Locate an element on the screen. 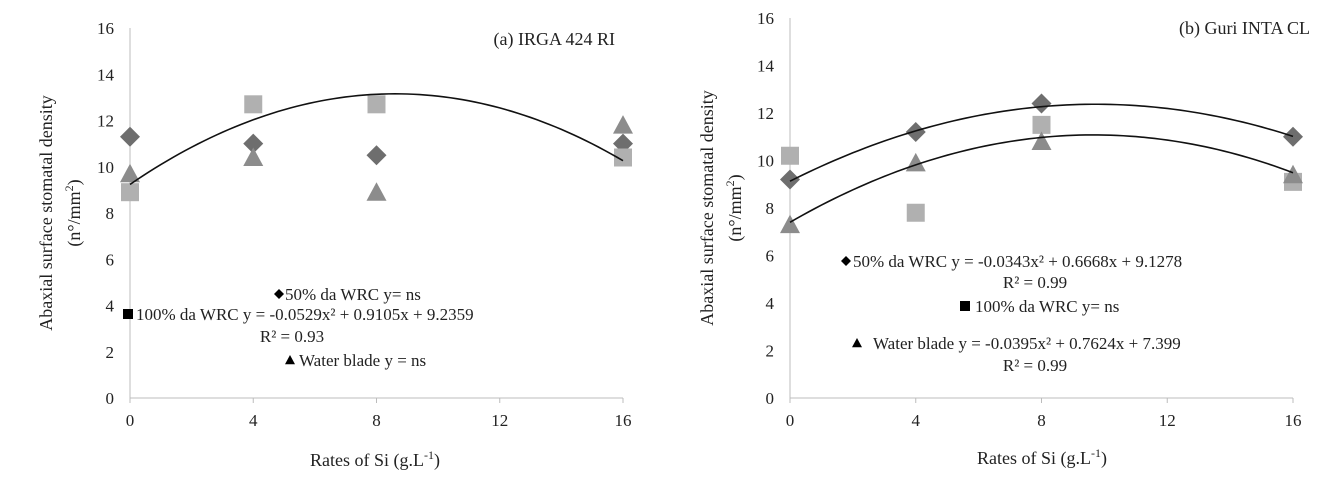 This screenshot has height=477, width=1326. chart-title: (a) IRGA 424 RI is located at coordinates (554, 39).